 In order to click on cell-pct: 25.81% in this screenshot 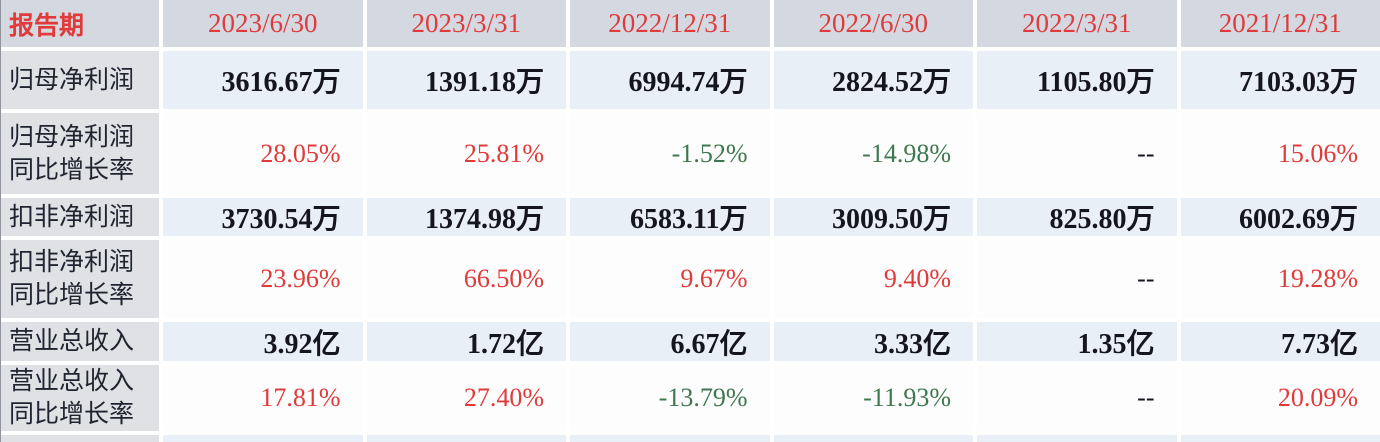, I will do `click(466, 153)`.